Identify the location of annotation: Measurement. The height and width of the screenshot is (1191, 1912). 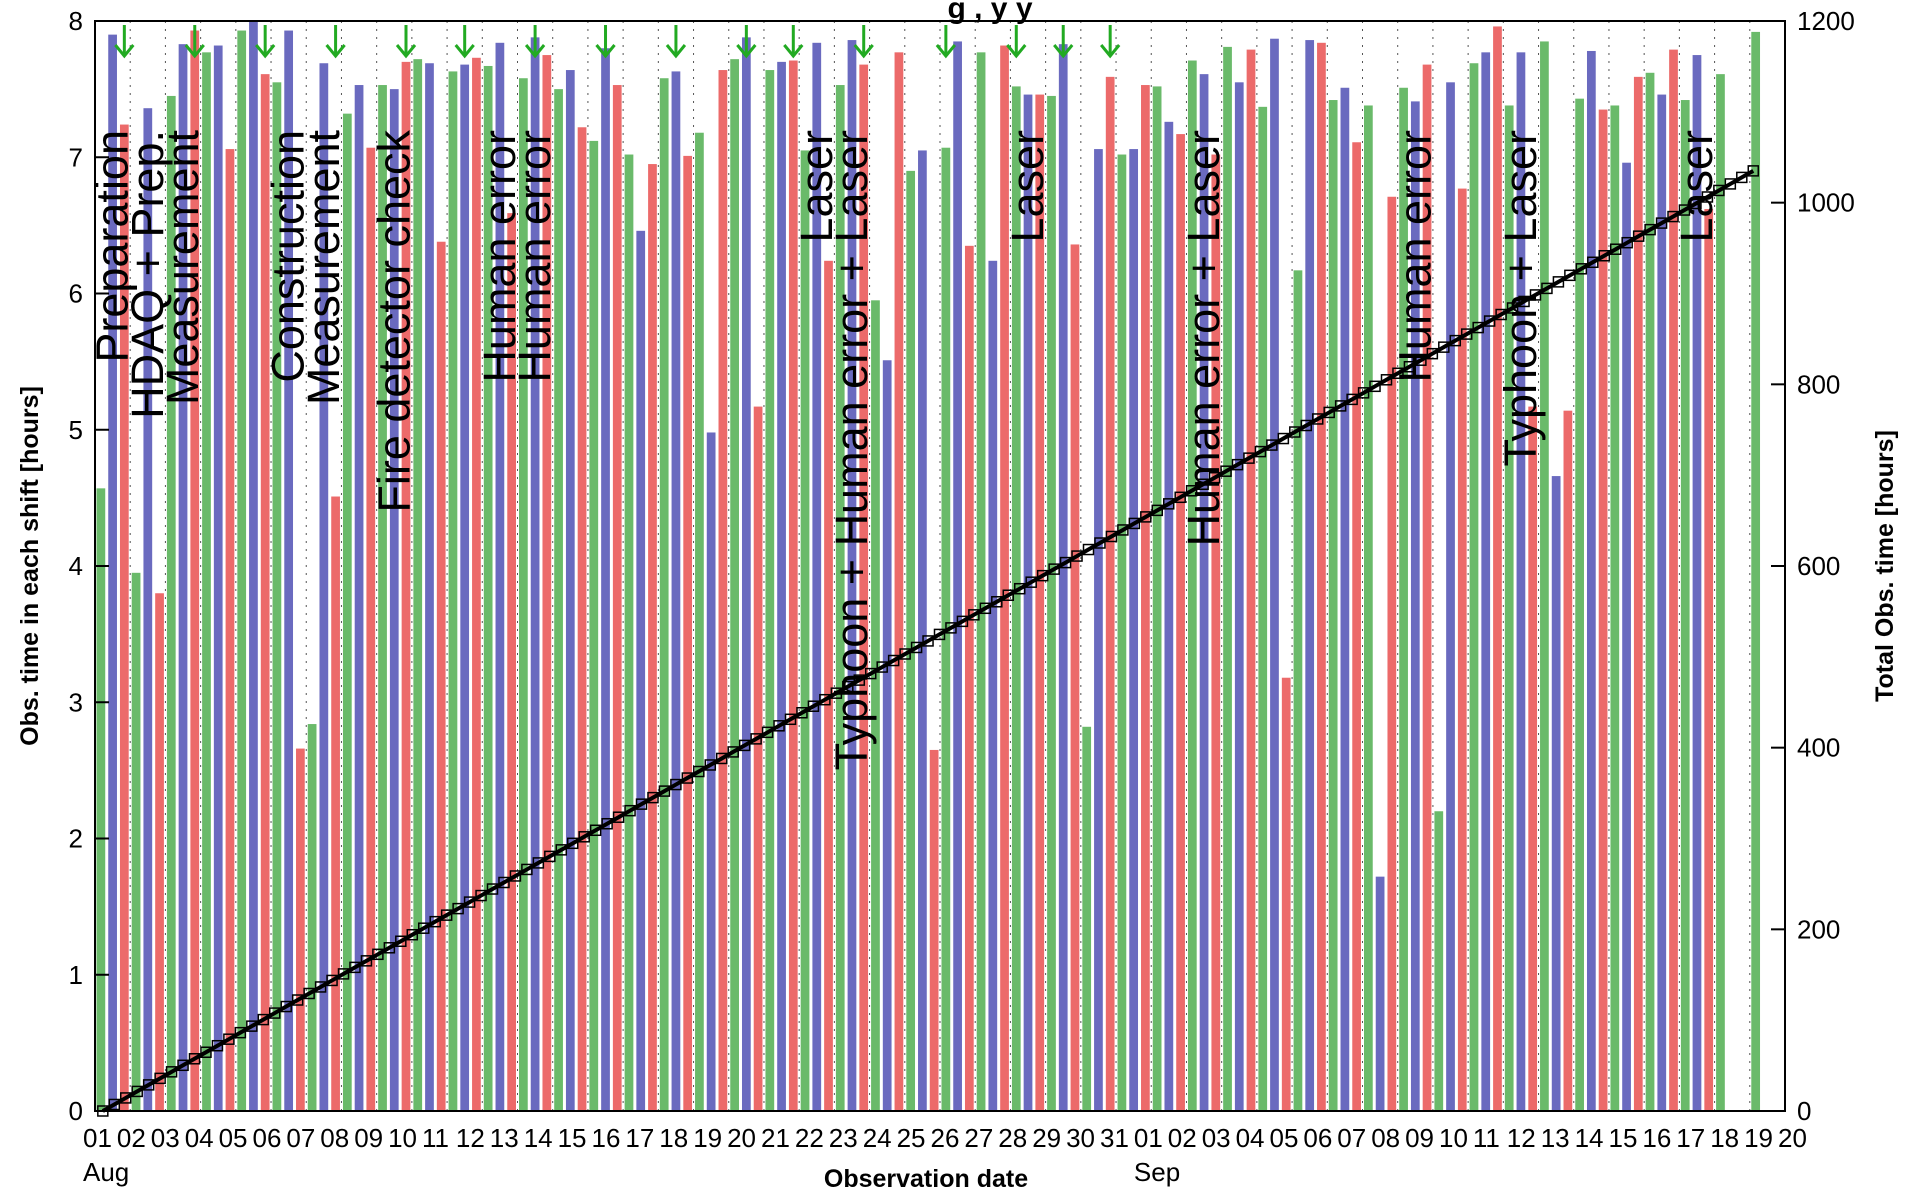
(182, 268).